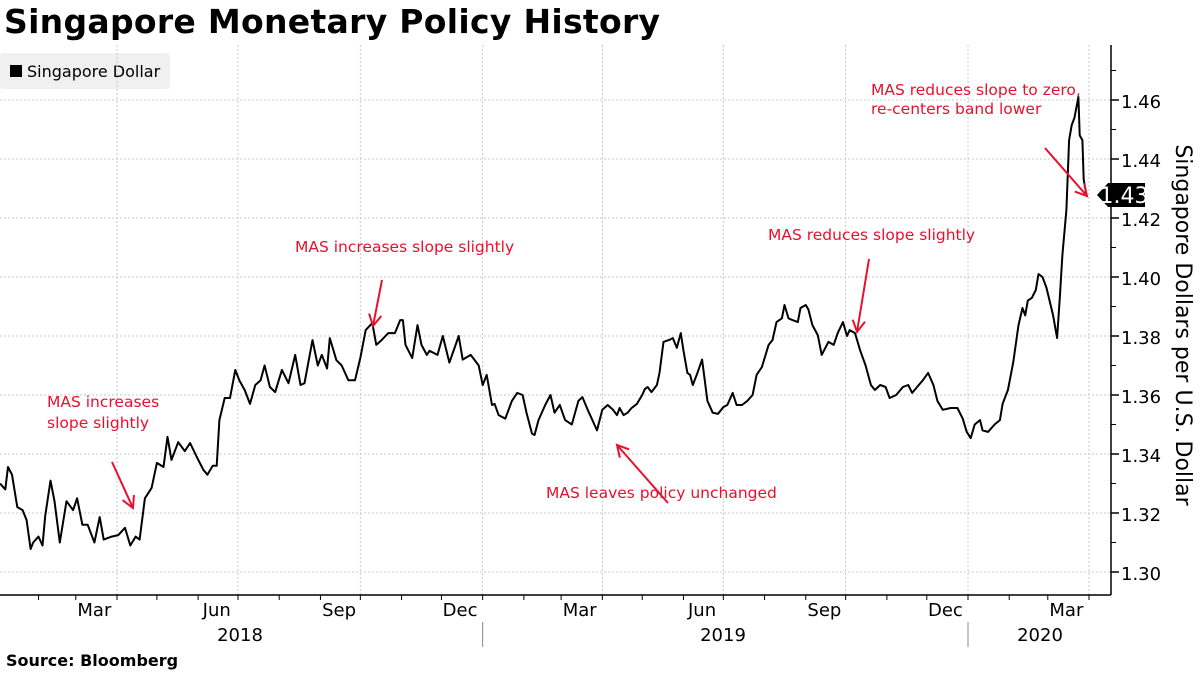 Image resolution: width=1200 pixels, height=675 pixels. I want to click on last-value-label: 1.43, so click(1124, 196).